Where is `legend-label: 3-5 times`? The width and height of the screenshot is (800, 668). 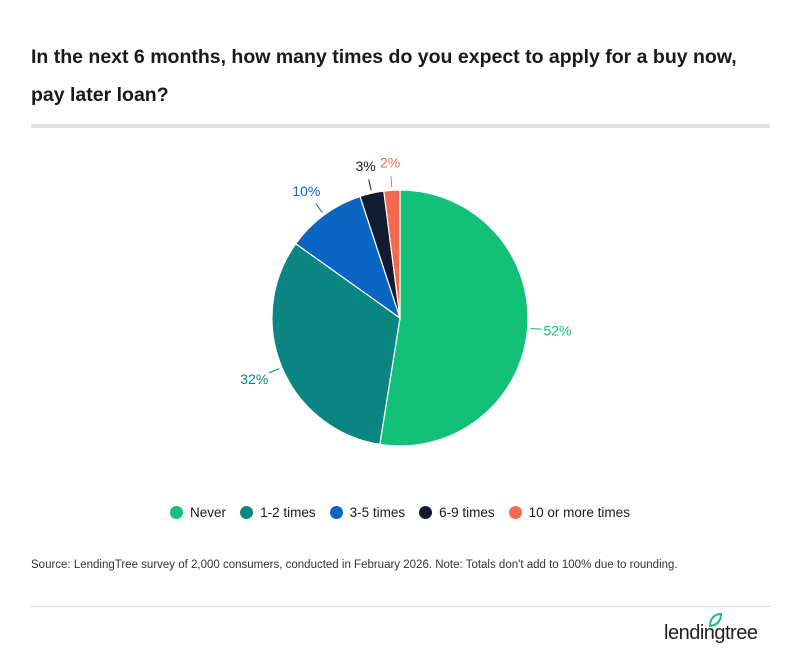 legend-label: 3-5 times is located at coordinates (377, 512).